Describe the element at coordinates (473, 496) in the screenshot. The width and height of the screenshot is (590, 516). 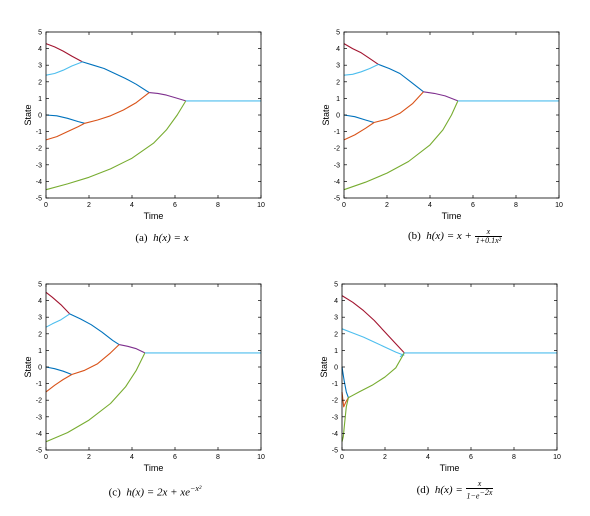
I see `caption-d-frac-den: 1−e` at that location.